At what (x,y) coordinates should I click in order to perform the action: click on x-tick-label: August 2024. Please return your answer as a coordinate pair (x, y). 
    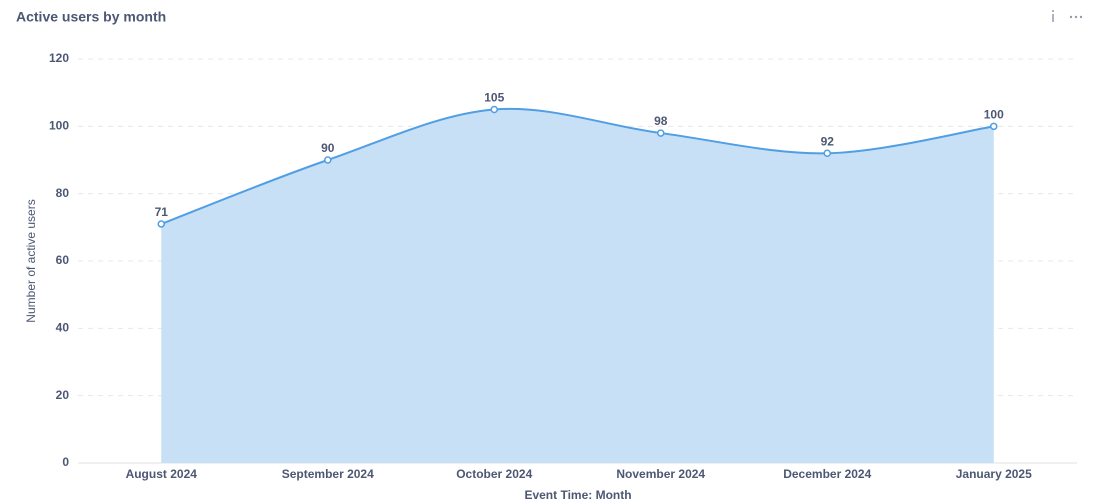
    Looking at the image, I should click on (162, 474).